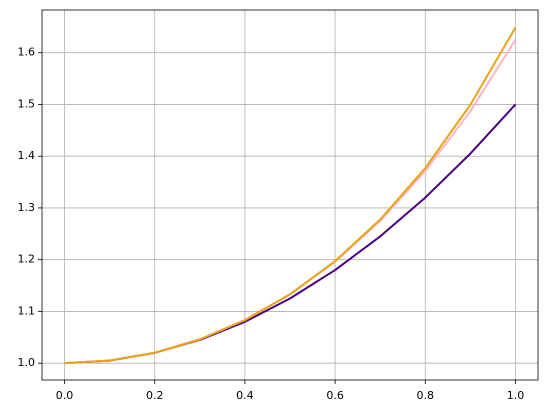 The width and height of the screenshot is (547, 413). I want to click on x-tick-label: 0.4, so click(245, 395).